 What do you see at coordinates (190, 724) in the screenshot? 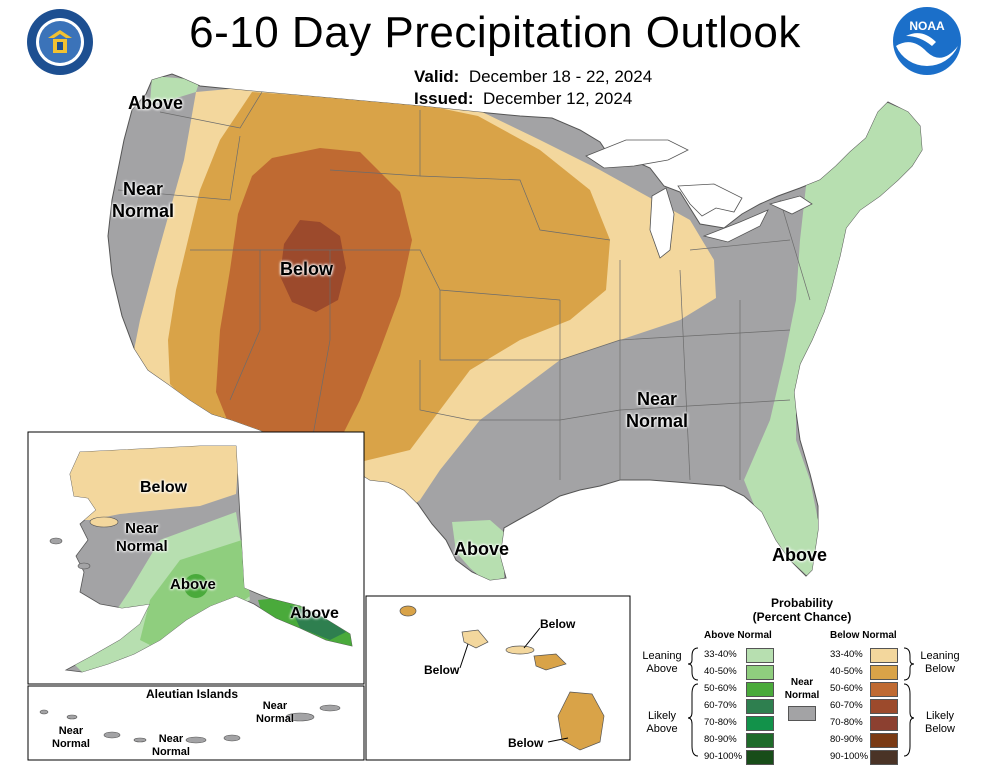
I see `aleutian-islands-shapes` at bounding box center [190, 724].